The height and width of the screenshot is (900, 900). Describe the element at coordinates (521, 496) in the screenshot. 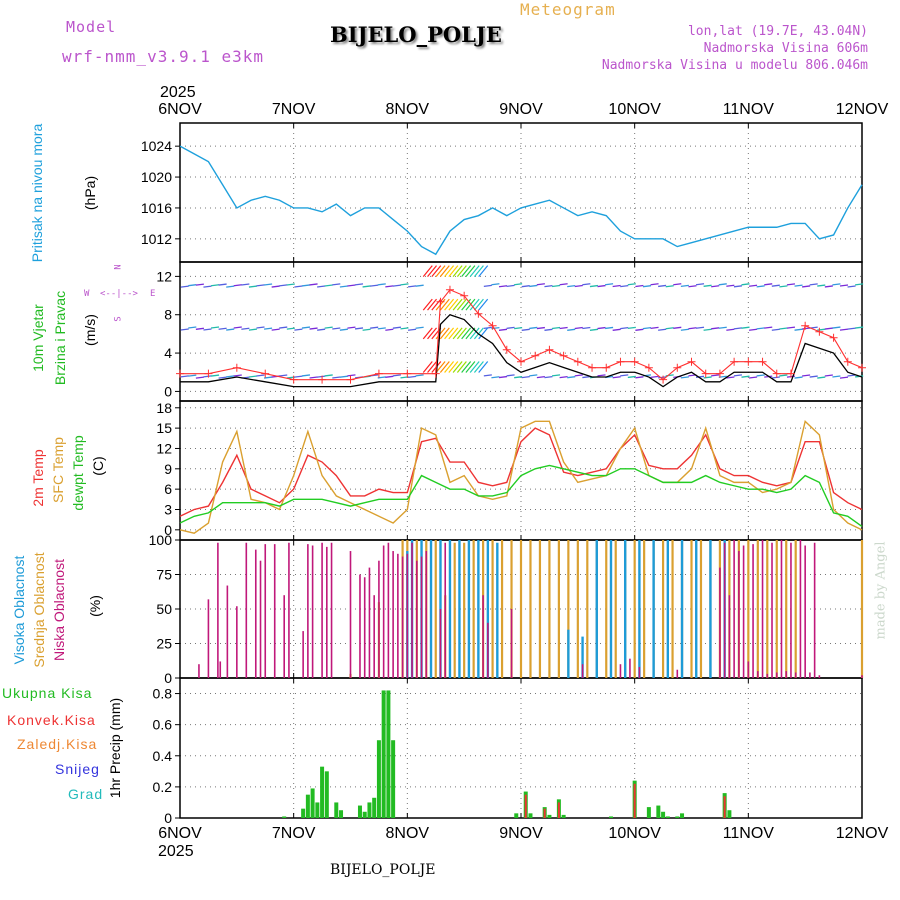

I see `temp-dewpt-line` at that location.